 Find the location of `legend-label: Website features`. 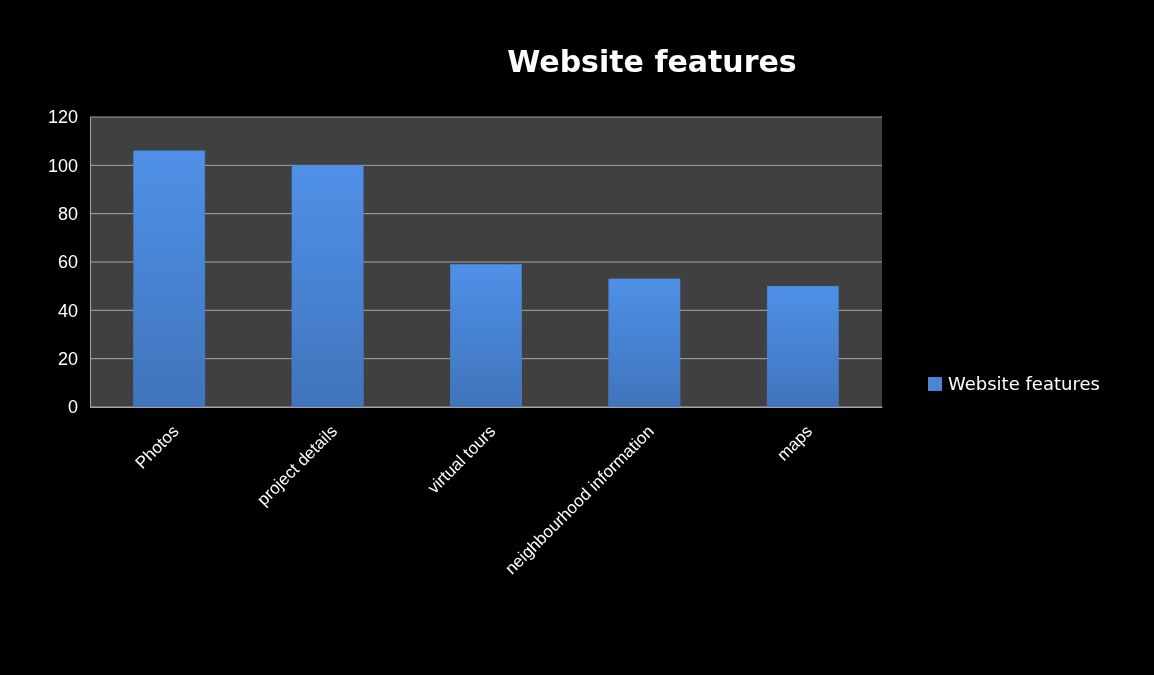

legend-label: Website features is located at coordinates (1024, 384).